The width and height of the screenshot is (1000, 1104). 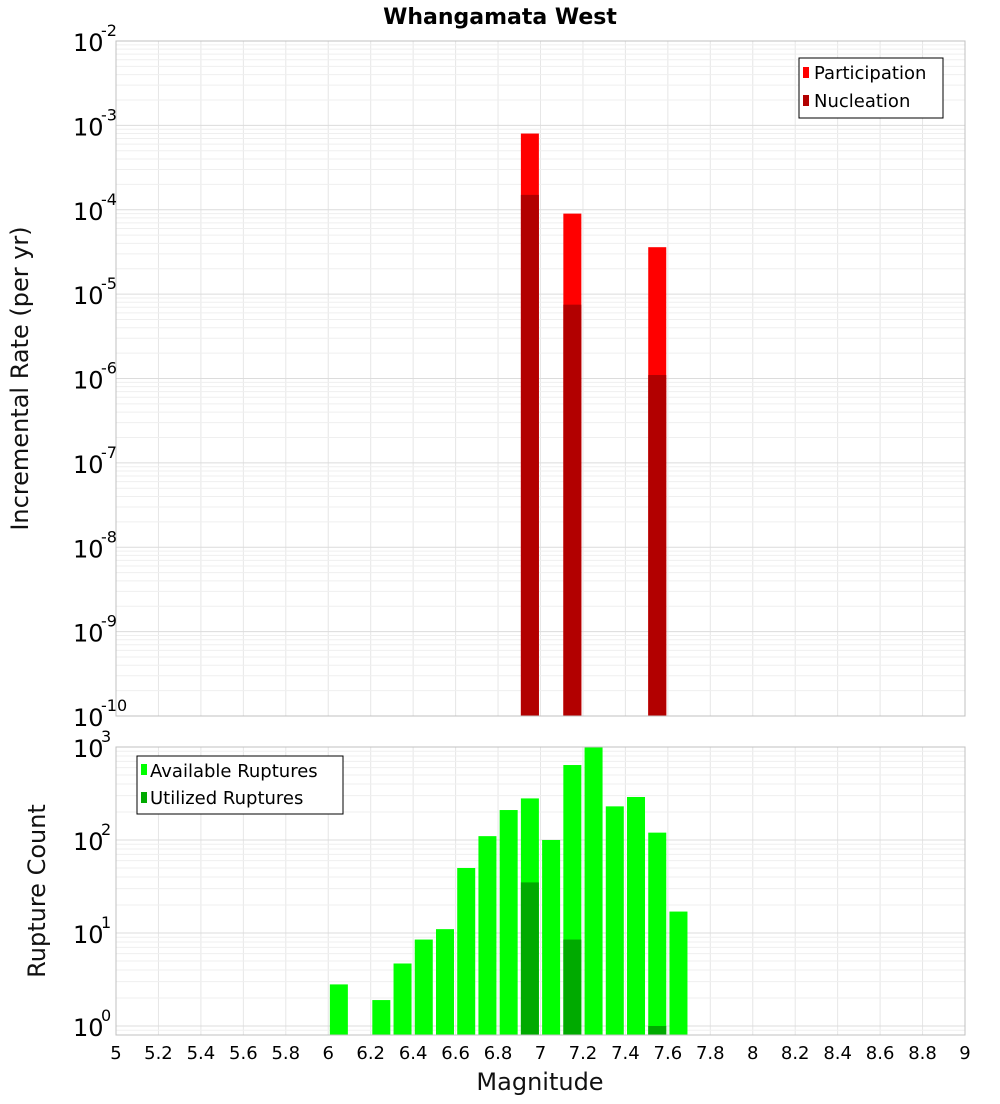 I want to click on x-tick-label: 8.8, so click(x=922, y=1053).